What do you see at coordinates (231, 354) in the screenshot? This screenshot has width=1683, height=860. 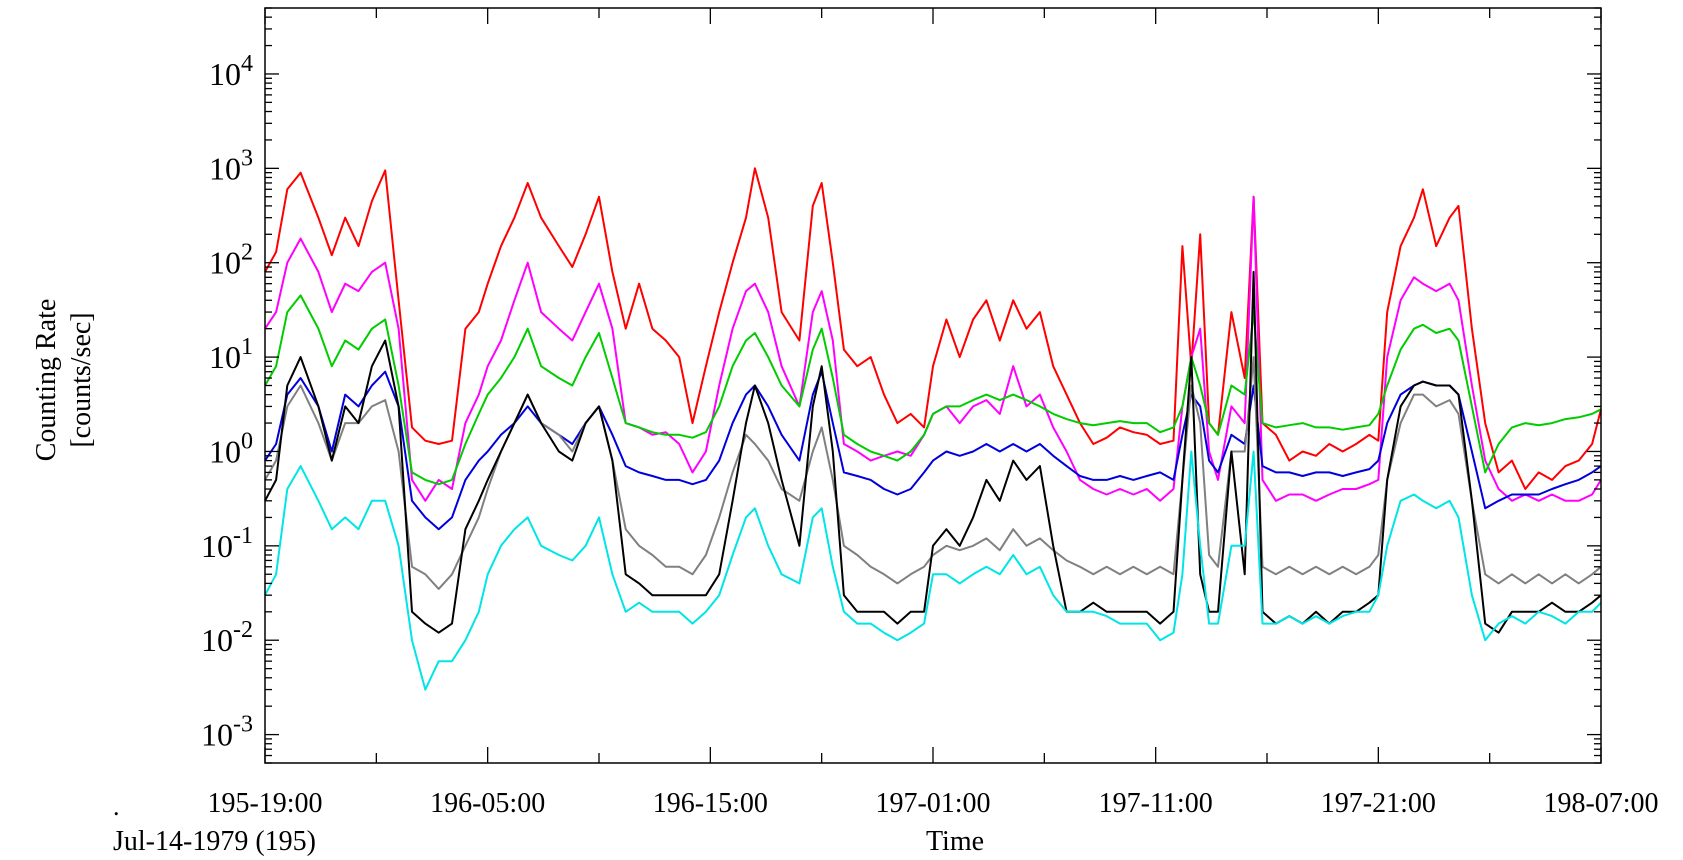 I see `y-tick-label: 10¹` at bounding box center [231, 354].